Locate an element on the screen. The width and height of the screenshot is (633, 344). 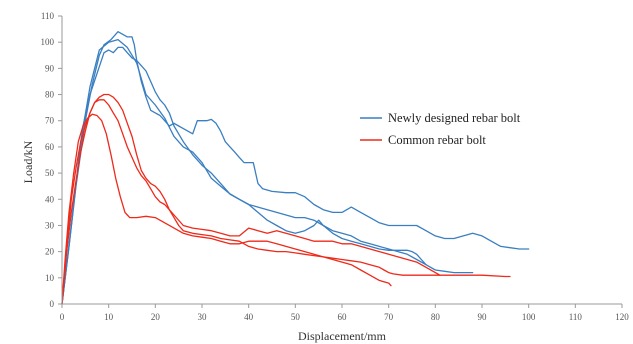
x-tick-label: 10 is located at coordinates (109, 317).